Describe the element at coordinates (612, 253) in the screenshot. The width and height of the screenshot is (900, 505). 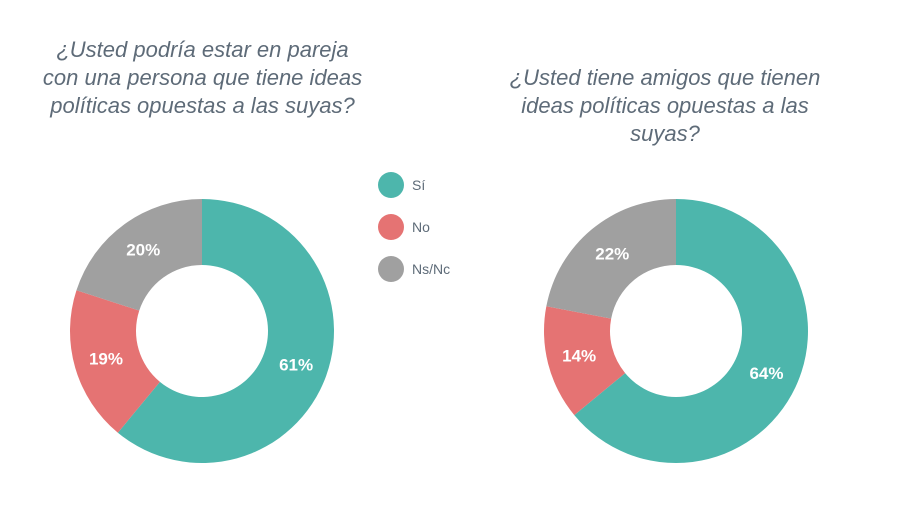
I see `slice-label-amigos-nsnc: 22%` at that location.